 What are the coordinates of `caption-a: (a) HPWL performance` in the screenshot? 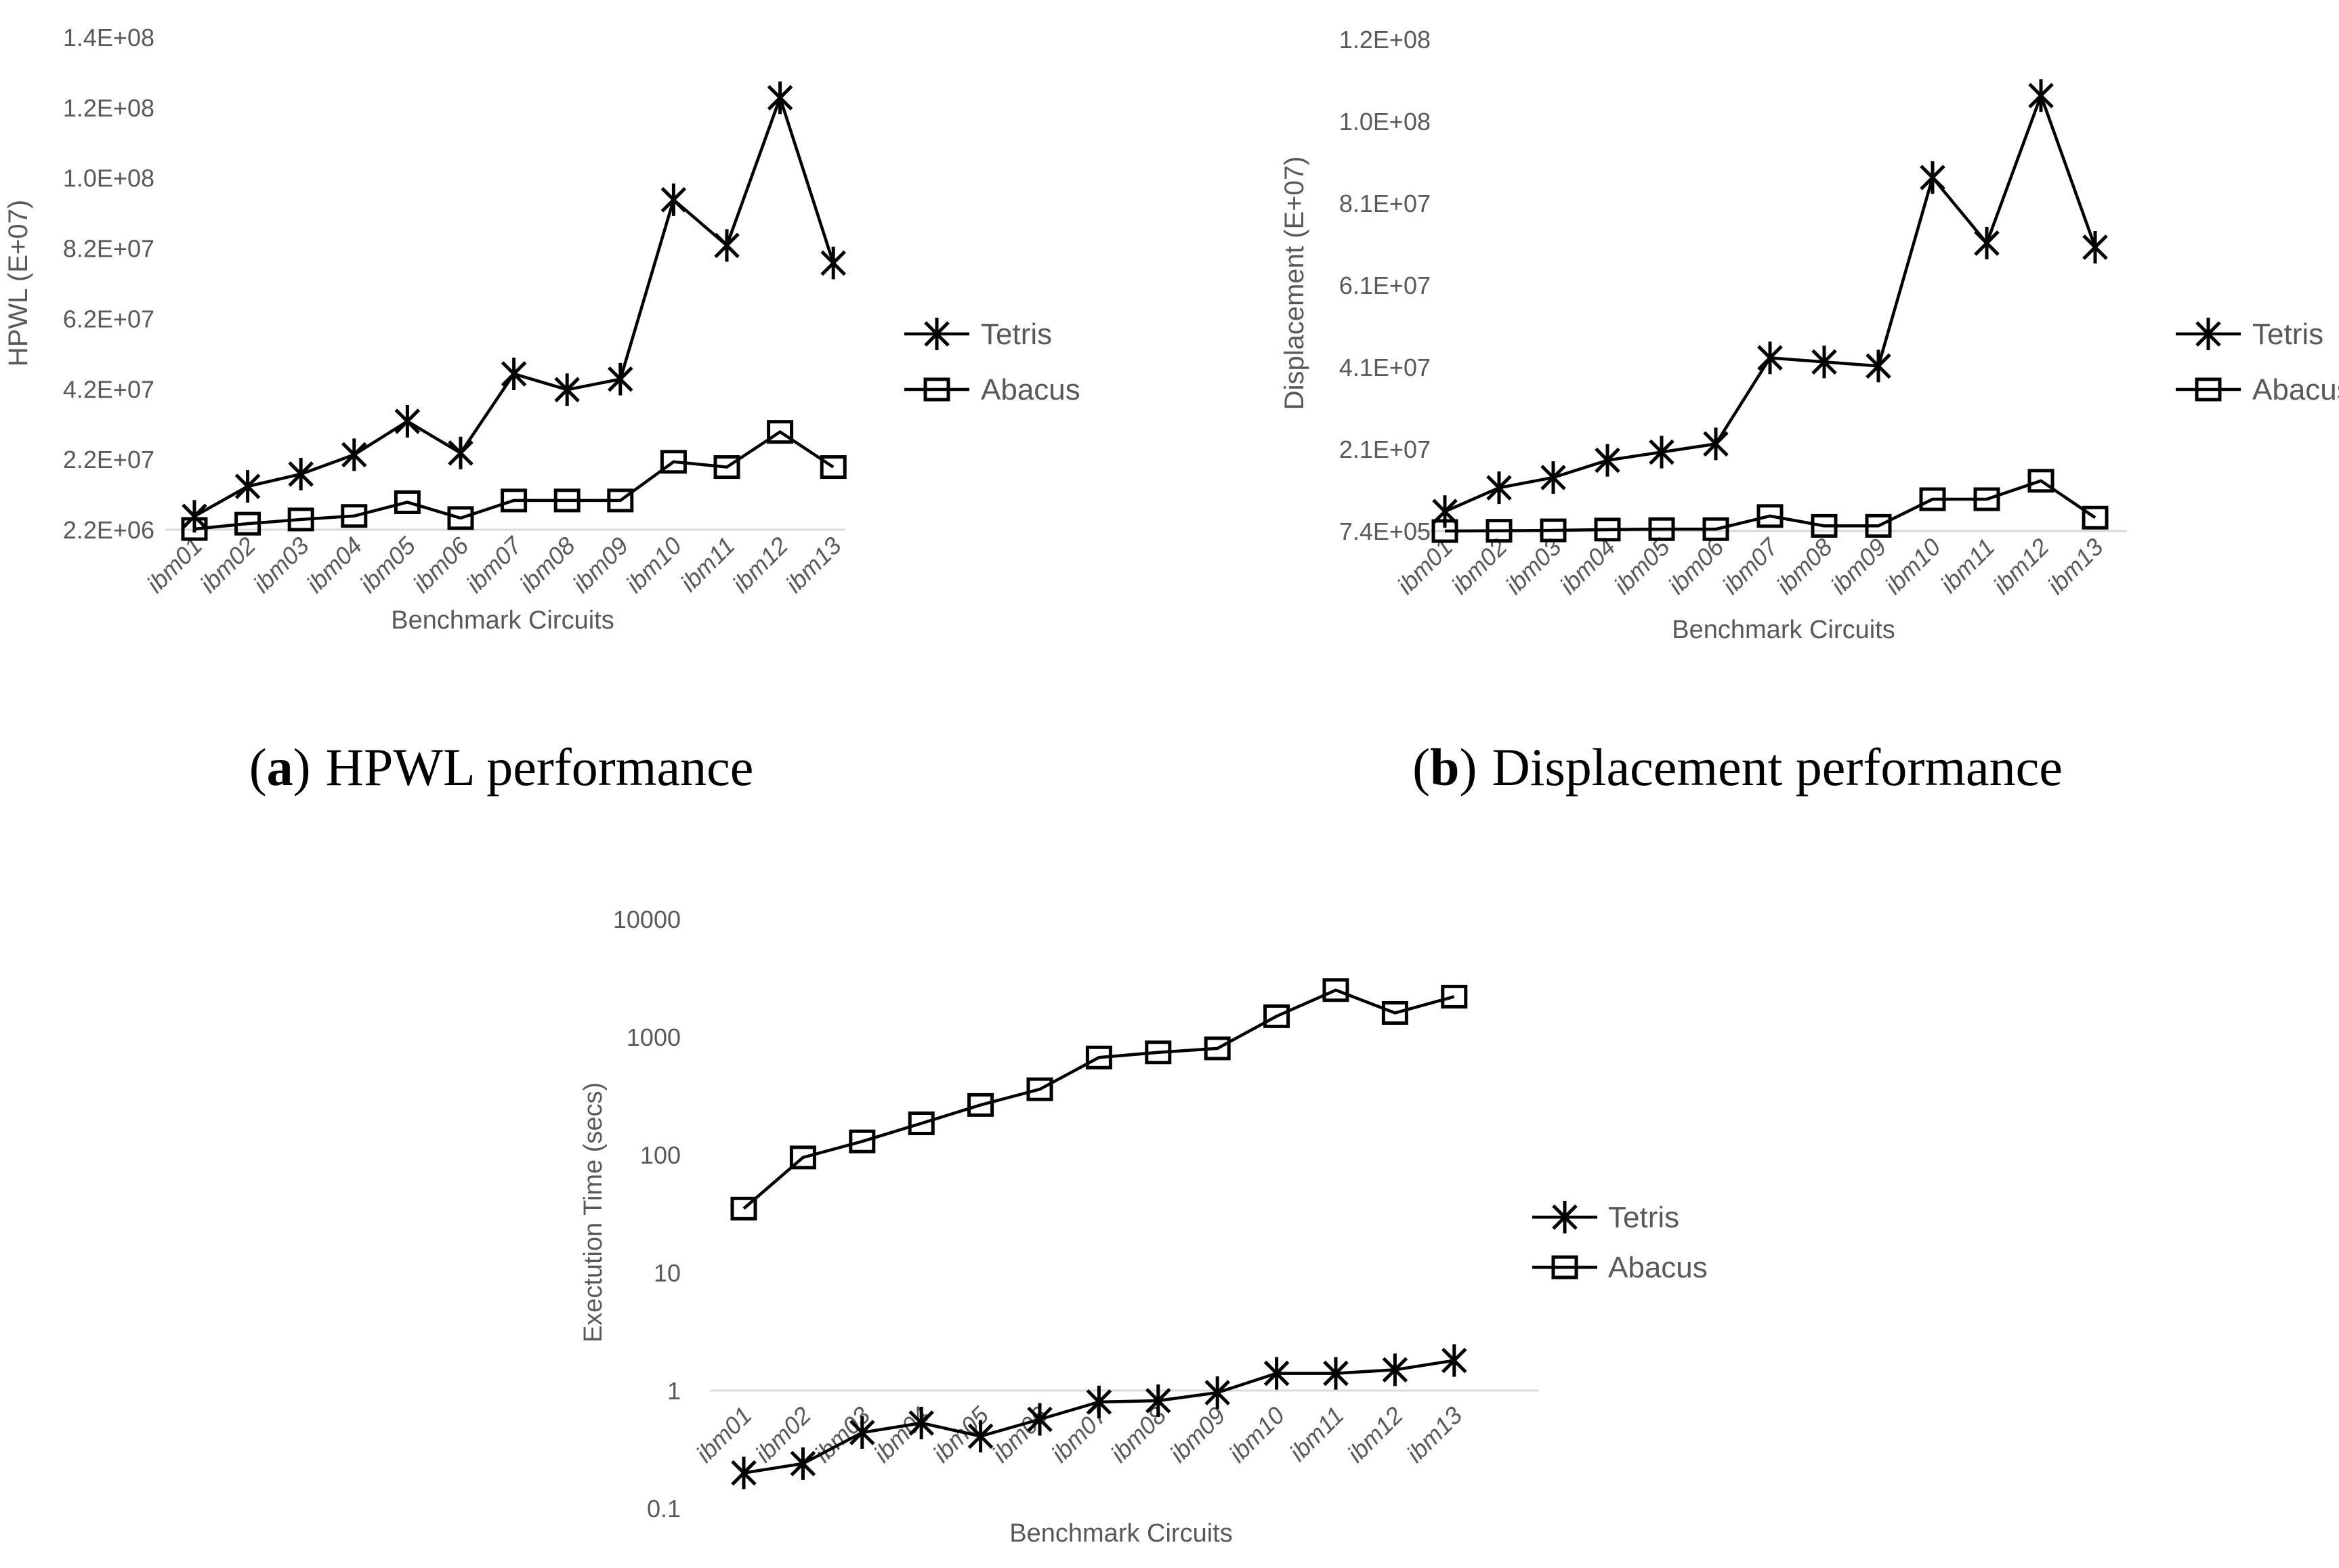 It's located at (501, 767).